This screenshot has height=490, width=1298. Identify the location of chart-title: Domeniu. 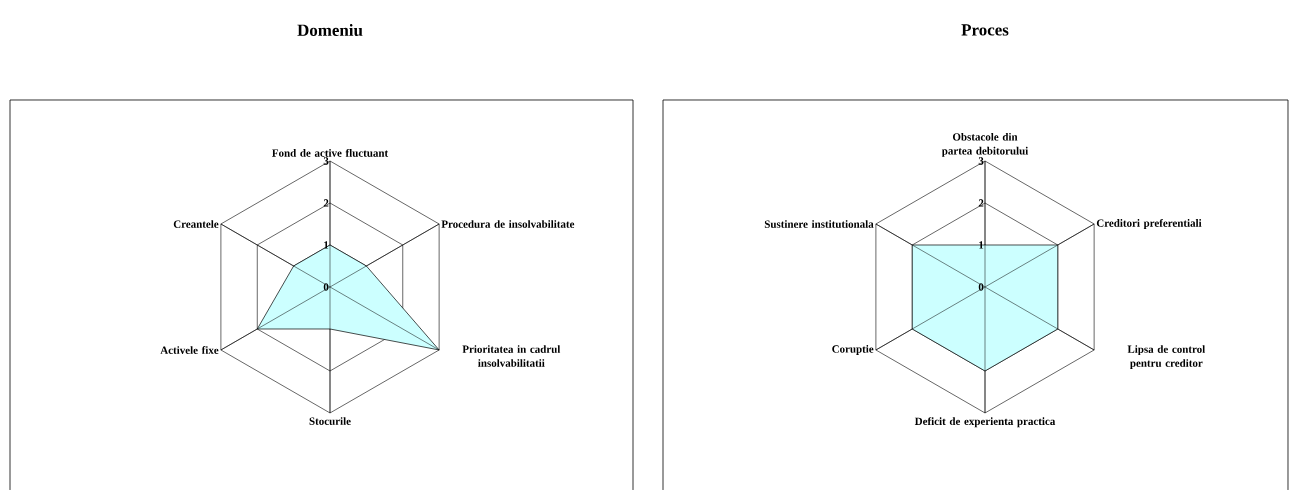
(330, 30).